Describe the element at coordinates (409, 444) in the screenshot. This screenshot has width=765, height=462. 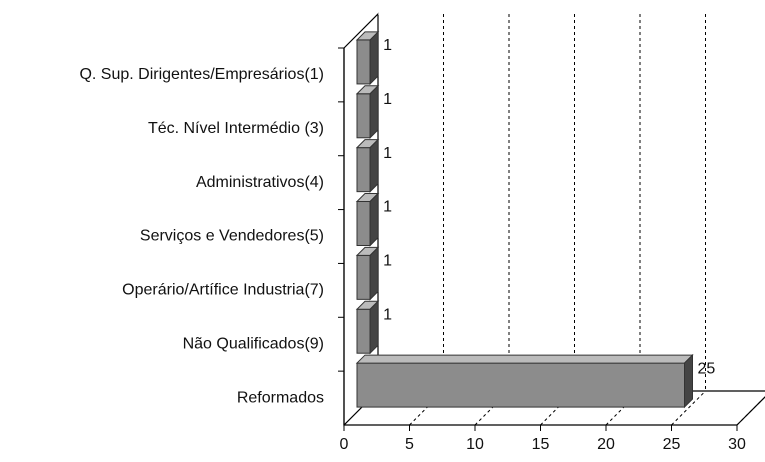
I see `x-tick-label: 5` at that location.